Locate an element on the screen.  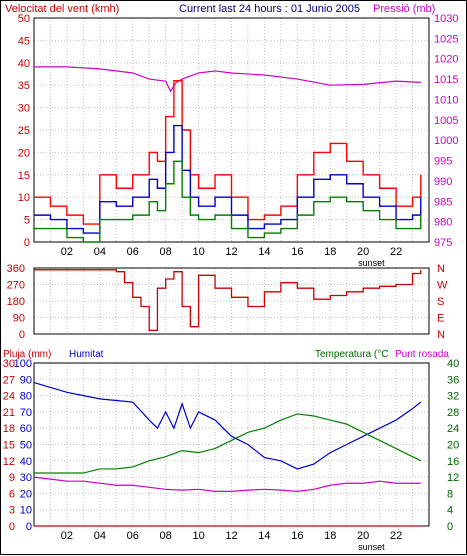
rain-tick-label: 0 is located at coordinates (12, 527).